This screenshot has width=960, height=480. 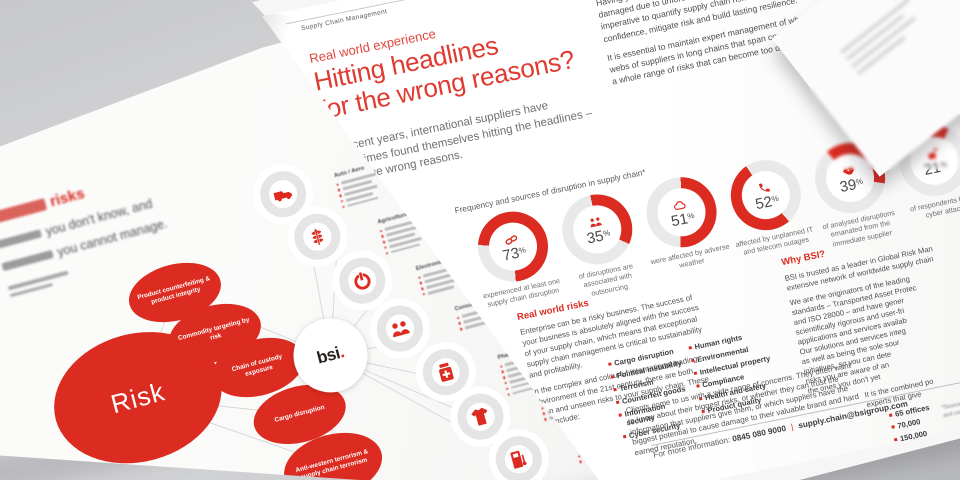 I want to click on wheat-icon, so click(x=317, y=237).